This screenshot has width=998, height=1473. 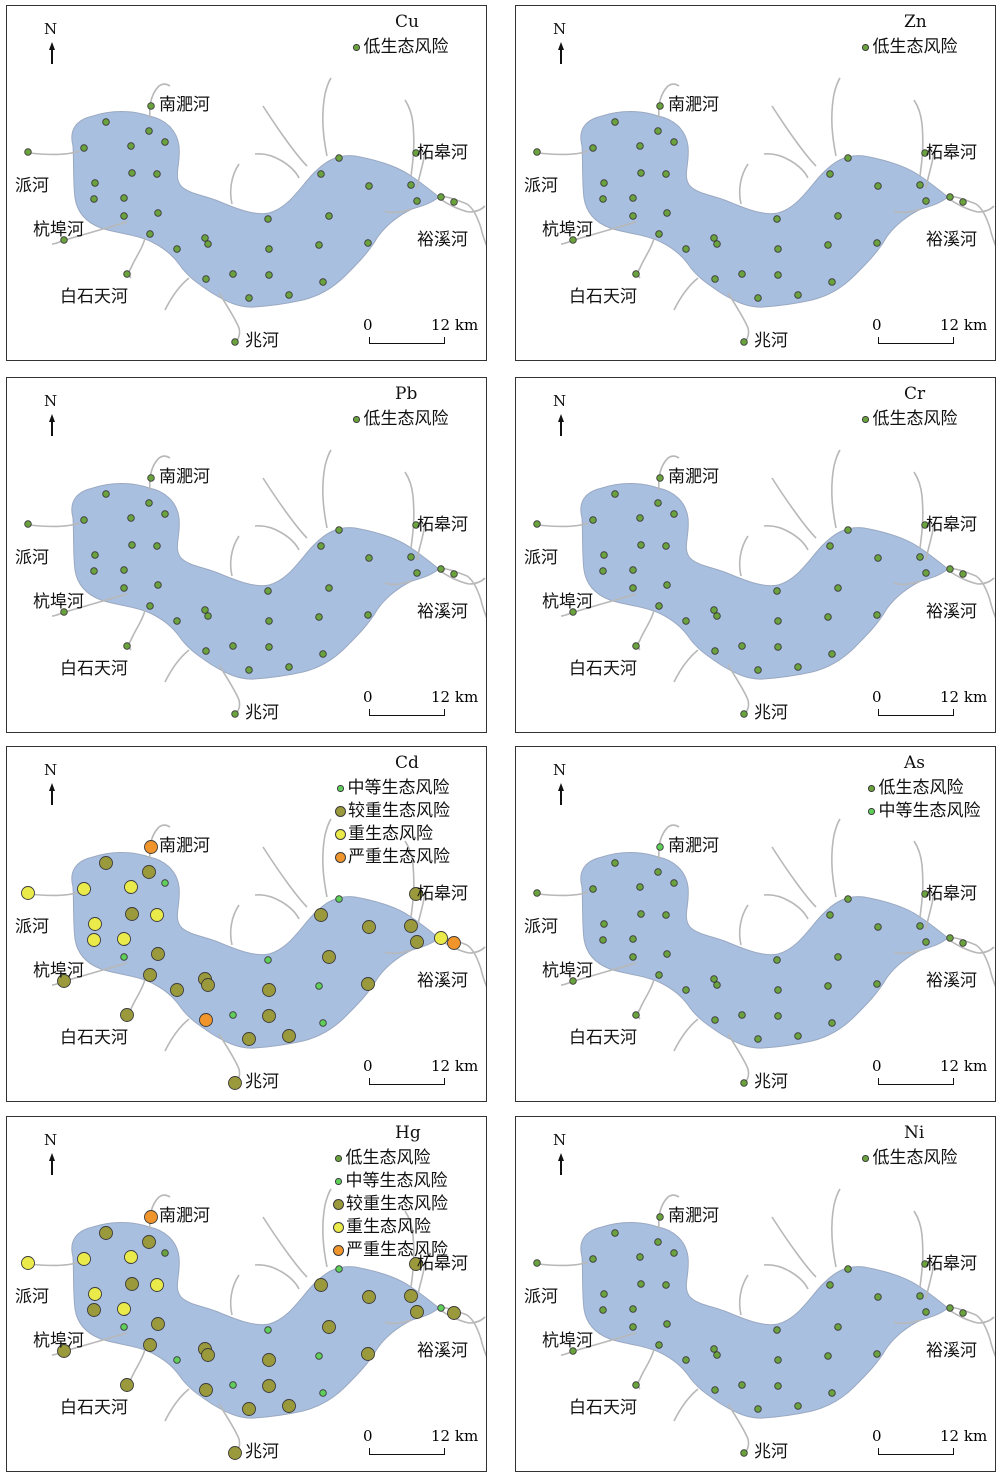 I want to click on legend-item: 严重生态风险, so click(x=390, y=1250).